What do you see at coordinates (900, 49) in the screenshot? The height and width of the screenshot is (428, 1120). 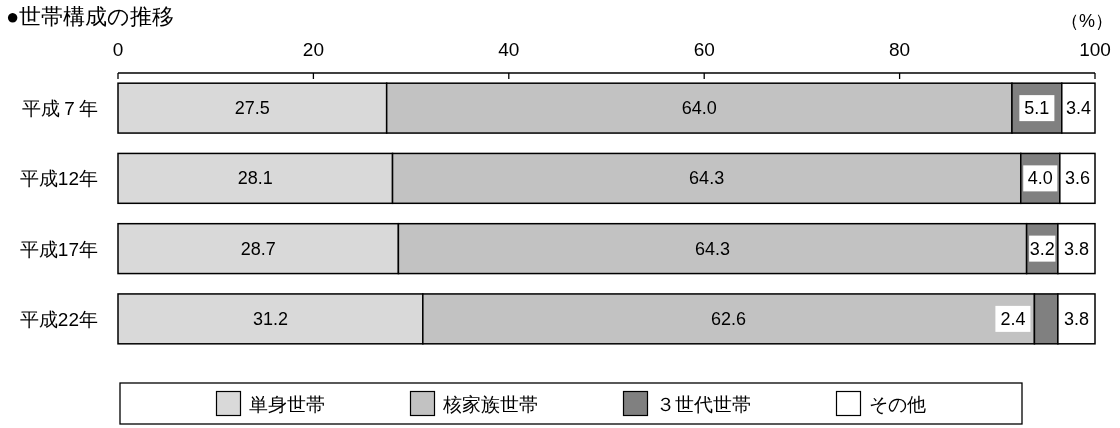 I see `x-tick-label: 80` at bounding box center [900, 49].